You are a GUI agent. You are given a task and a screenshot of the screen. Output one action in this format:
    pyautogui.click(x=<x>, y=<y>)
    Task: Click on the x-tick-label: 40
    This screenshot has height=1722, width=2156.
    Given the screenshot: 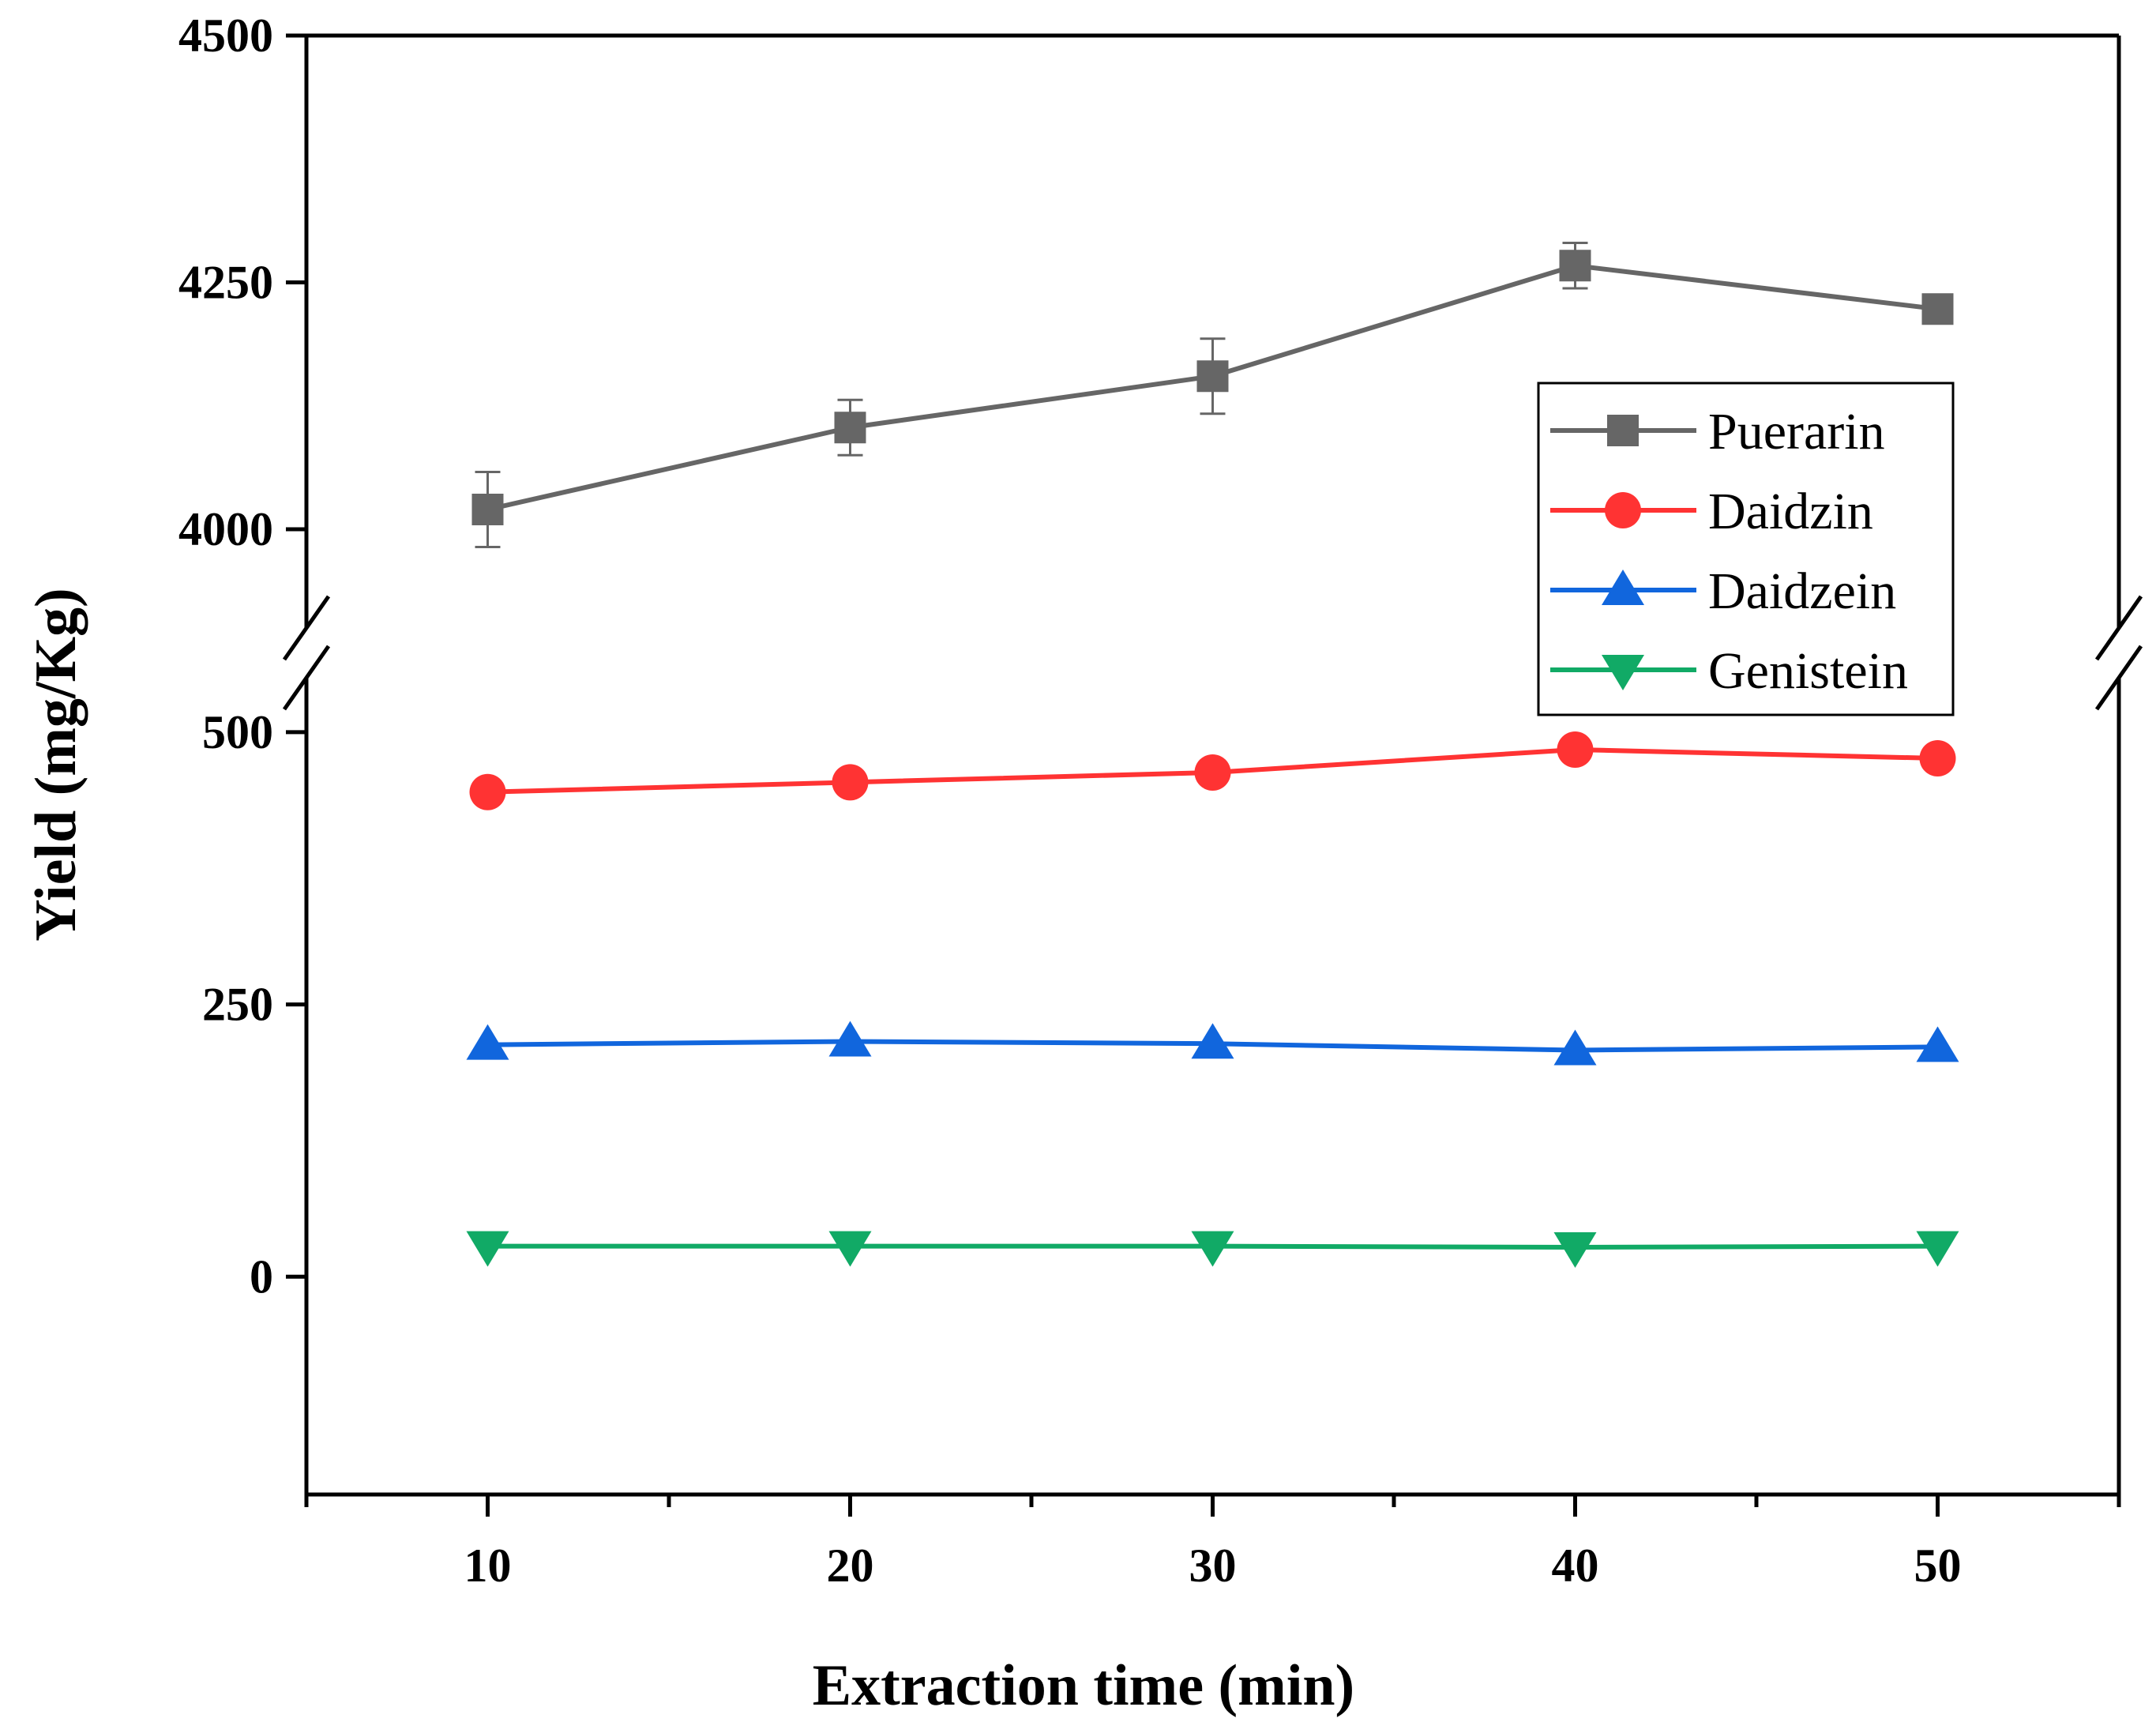 What is the action you would take?
    pyautogui.click(x=1575, y=1566)
    